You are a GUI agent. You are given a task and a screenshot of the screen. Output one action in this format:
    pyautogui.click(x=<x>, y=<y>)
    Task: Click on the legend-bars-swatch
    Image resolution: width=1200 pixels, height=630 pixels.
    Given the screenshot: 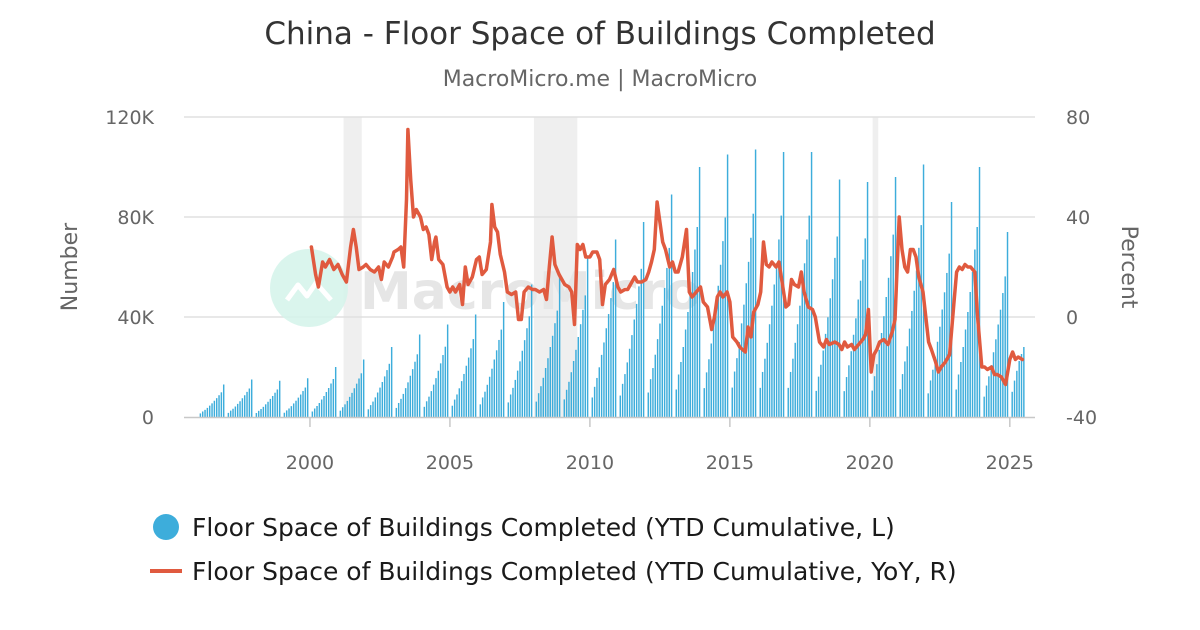 What is the action you would take?
    pyautogui.click(x=166, y=527)
    